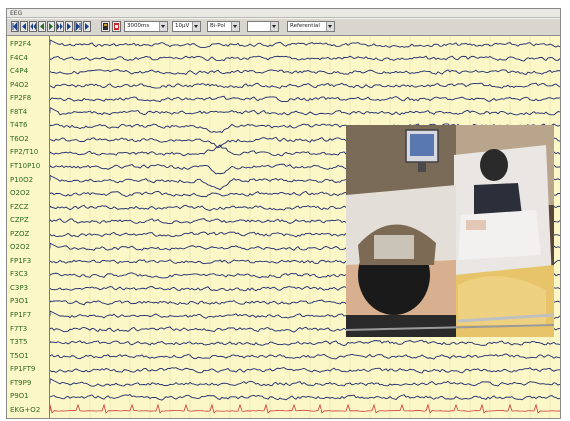 The image size is (570, 421). What do you see at coordinates (21, 98) in the screenshot?
I see `channel-label: FP2F8` at bounding box center [21, 98].